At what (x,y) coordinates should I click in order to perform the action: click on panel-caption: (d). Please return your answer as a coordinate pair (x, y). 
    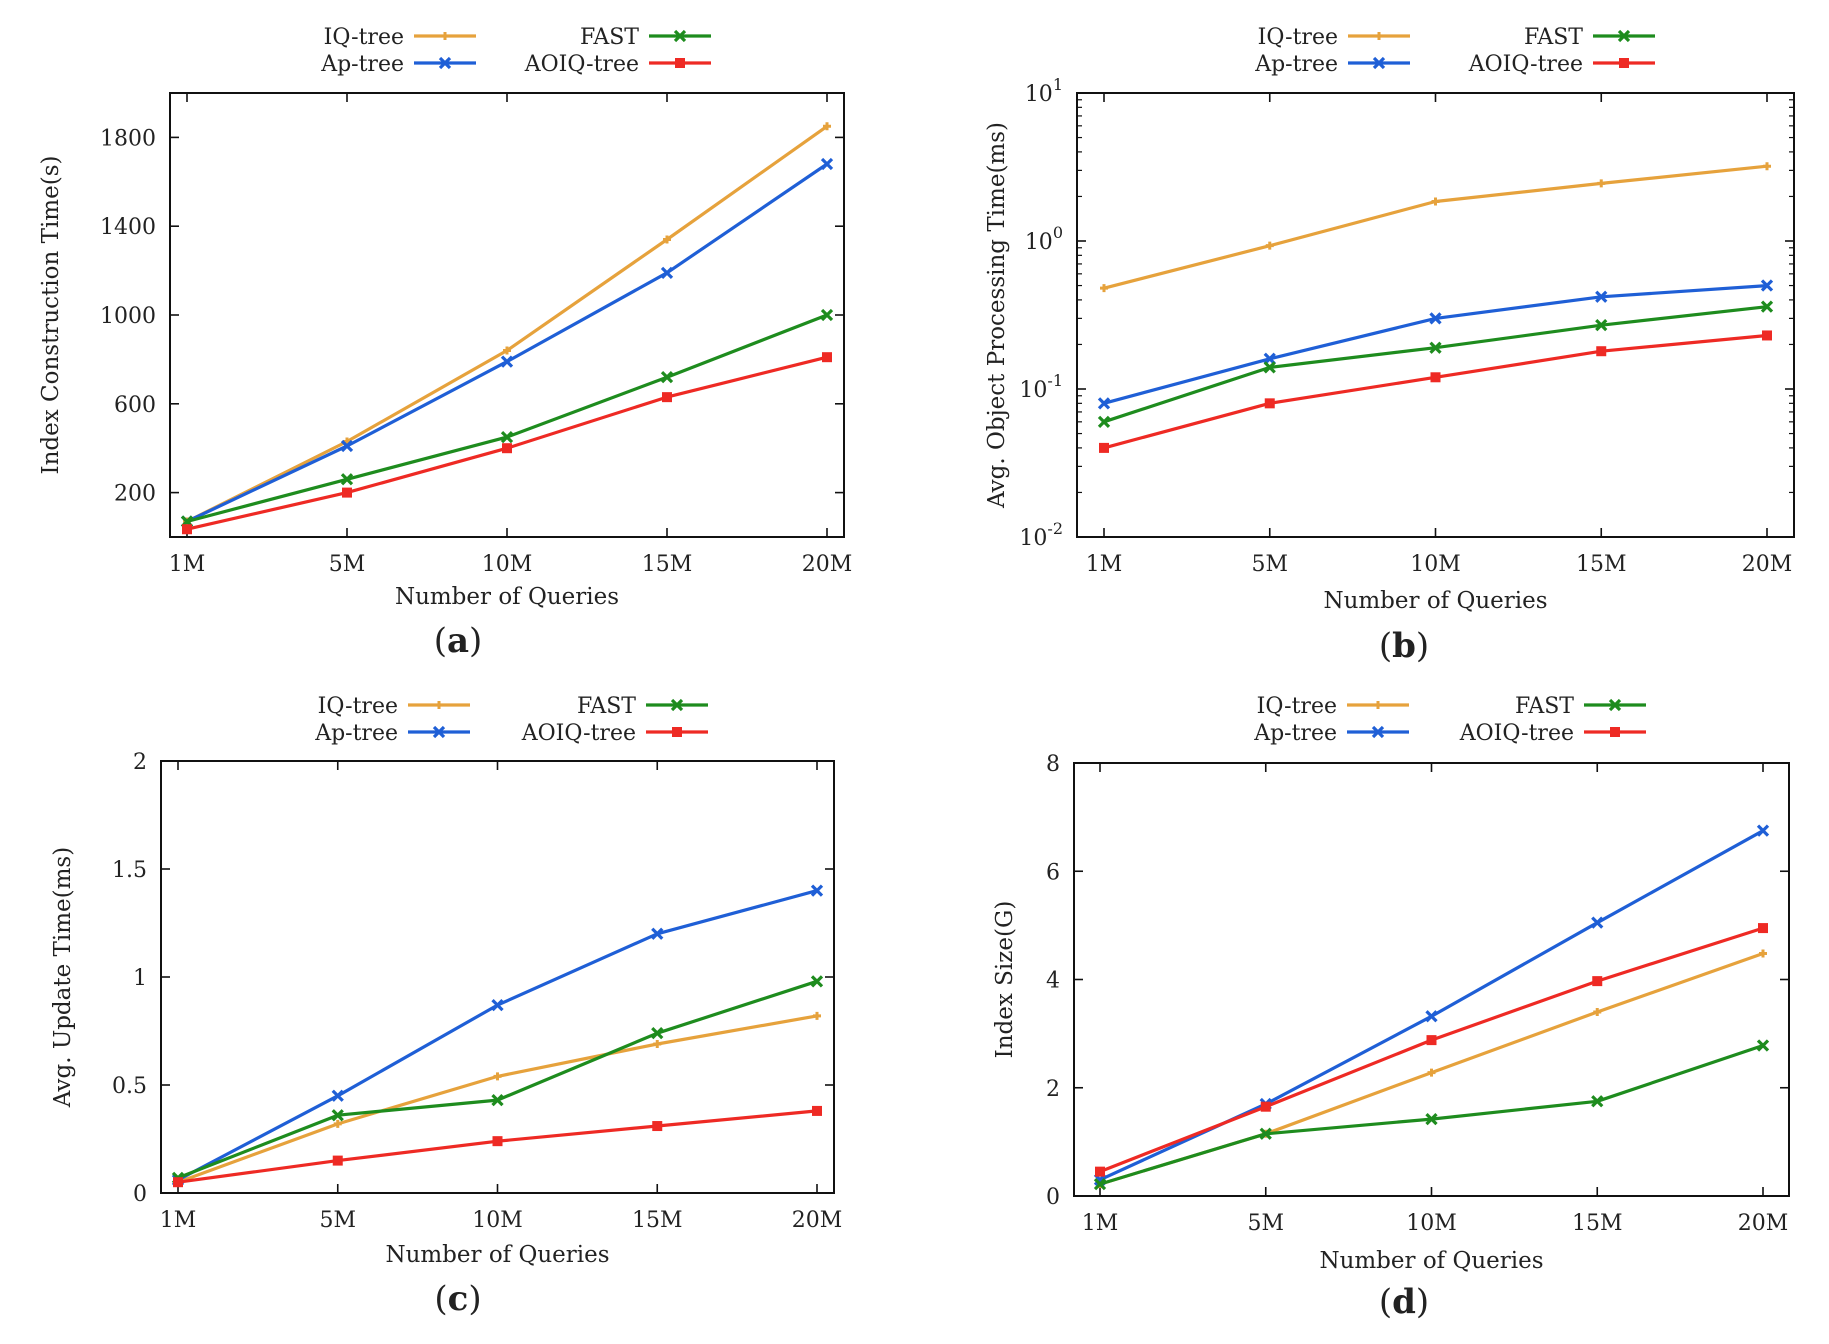
    Looking at the image, I should click on (1404, 1302).